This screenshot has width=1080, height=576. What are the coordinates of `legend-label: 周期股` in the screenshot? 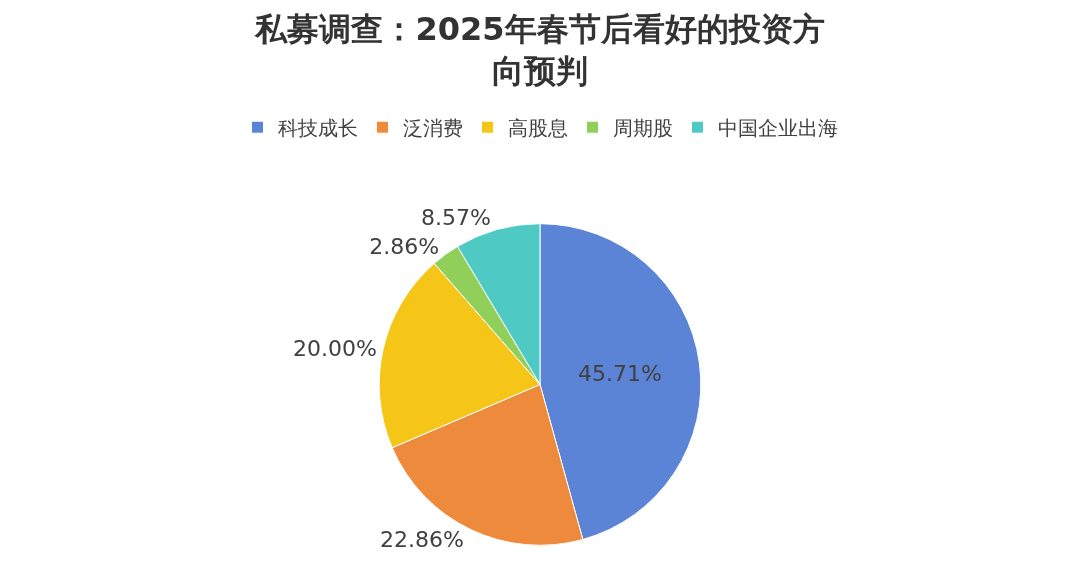 It's located at (642, 128).